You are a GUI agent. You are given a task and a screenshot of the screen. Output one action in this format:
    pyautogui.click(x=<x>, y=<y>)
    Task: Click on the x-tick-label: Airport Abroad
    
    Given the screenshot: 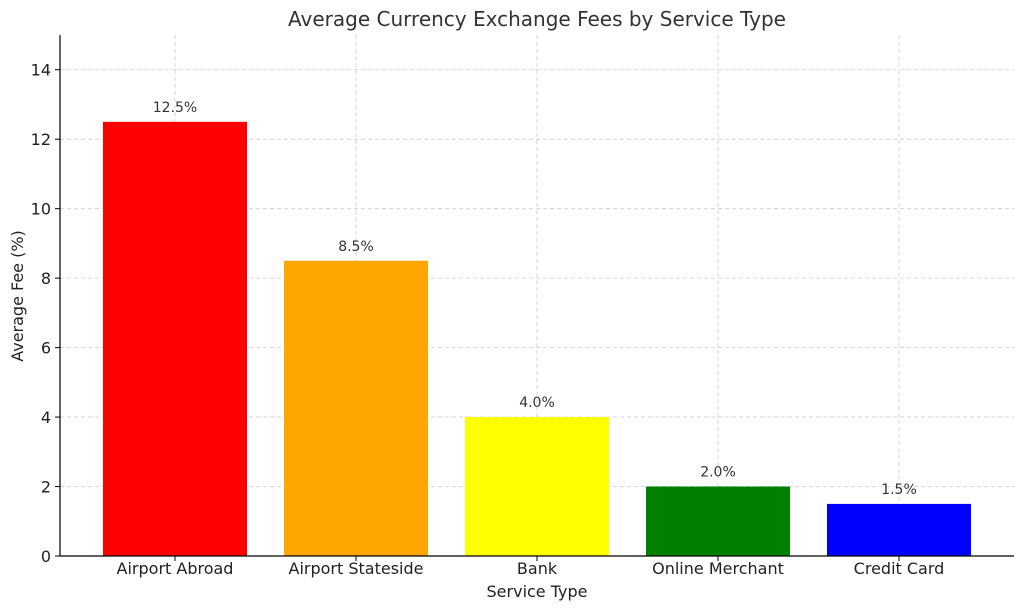 What is the action you would take?
    pyautogui.click(x=175, y=568)
    